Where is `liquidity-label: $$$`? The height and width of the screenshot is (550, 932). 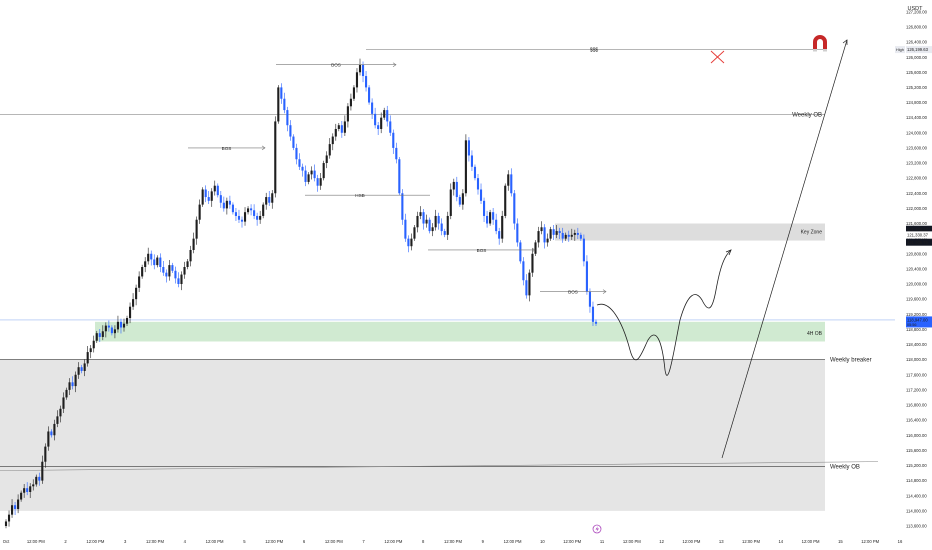
liquidity-label: $$$ is located at coordinates (594, 51).